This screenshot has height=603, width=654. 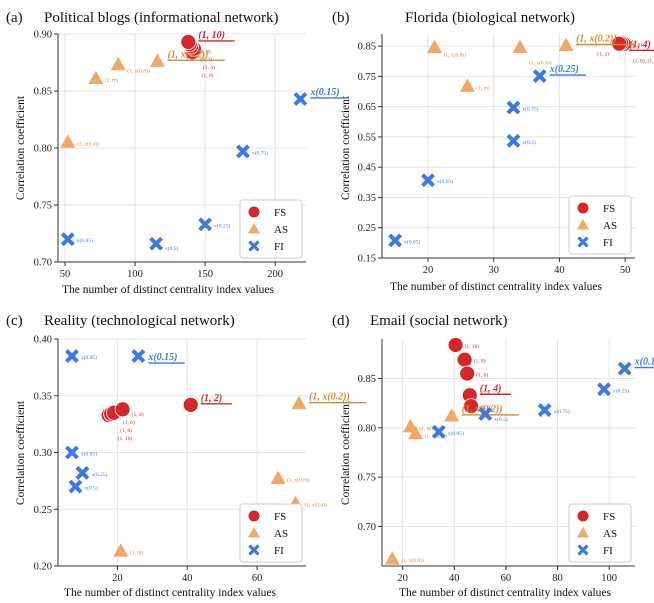 I want to click on x-tick-label: 30, so click(x=493, y=270).